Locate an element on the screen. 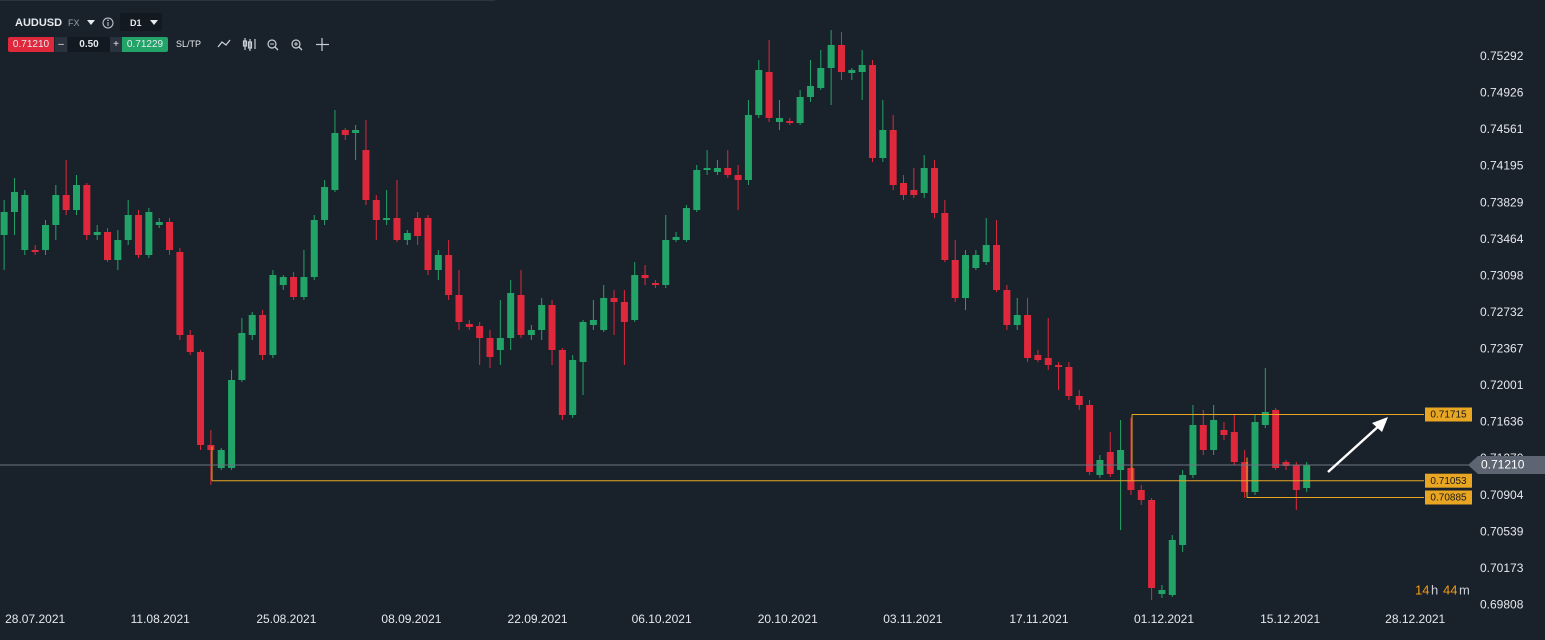 The height and width of the screenshot is (640, 1545). lot-increase: + is located at coordinates (116, 44).